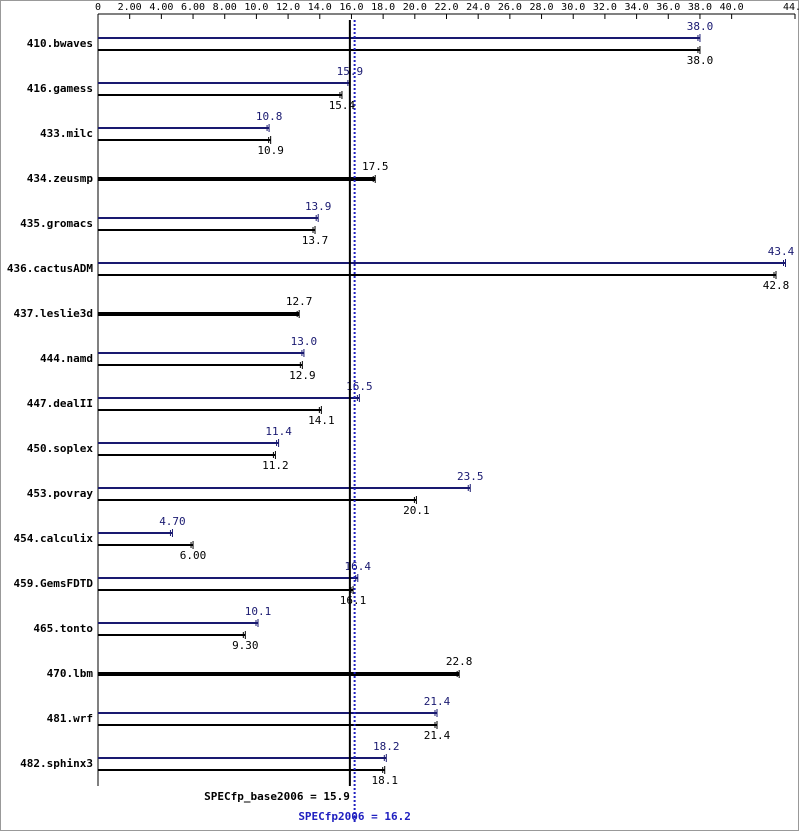 This screenshot has width=799, height=831. What do you see at coordinates (732, 7) in the screenshot?
I see `x-tick-label: 40.0` at bounding box center [732, 7].